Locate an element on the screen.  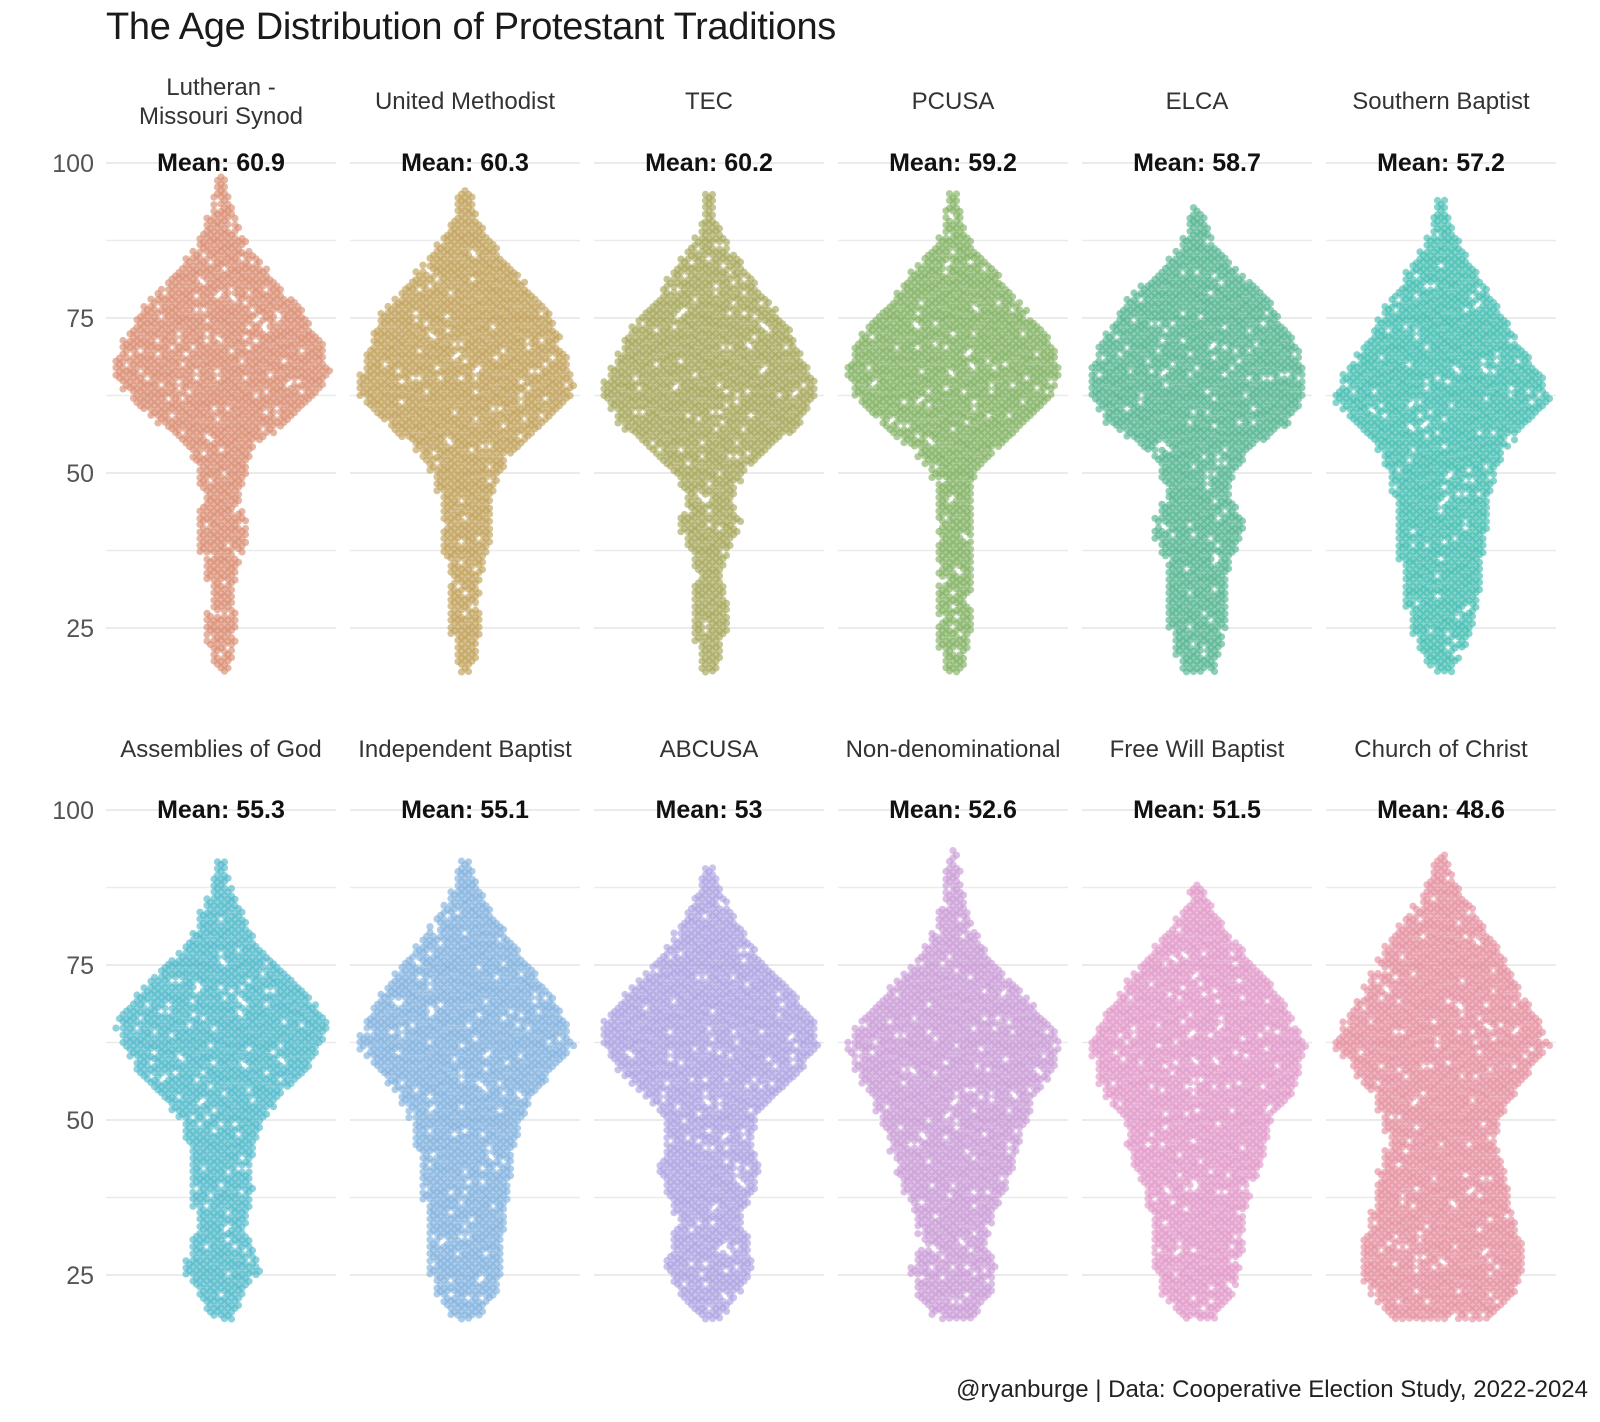
mean-label: Mean: 60.9 is located at coordinates (221, 163).